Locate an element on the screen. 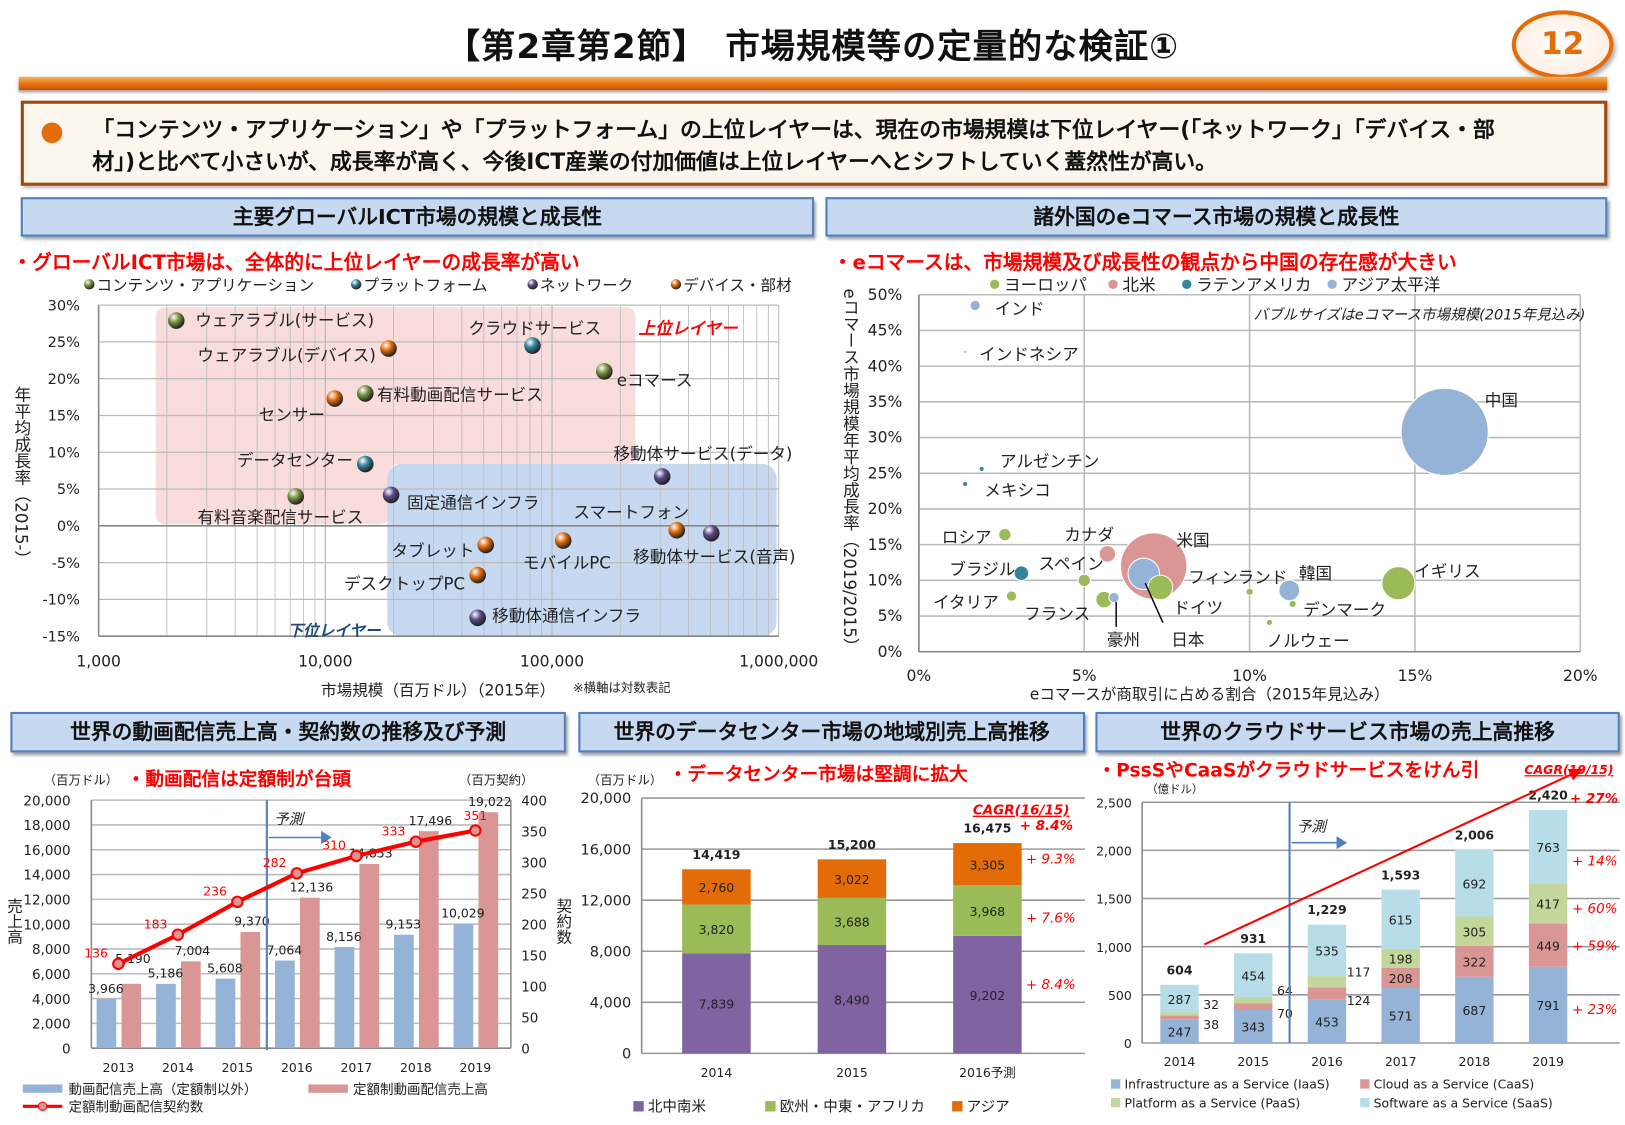 This screenshot has height=1125, width=1625. data-point-label: ウェアラブル(デバイス) is located at coordinates (286, 355).